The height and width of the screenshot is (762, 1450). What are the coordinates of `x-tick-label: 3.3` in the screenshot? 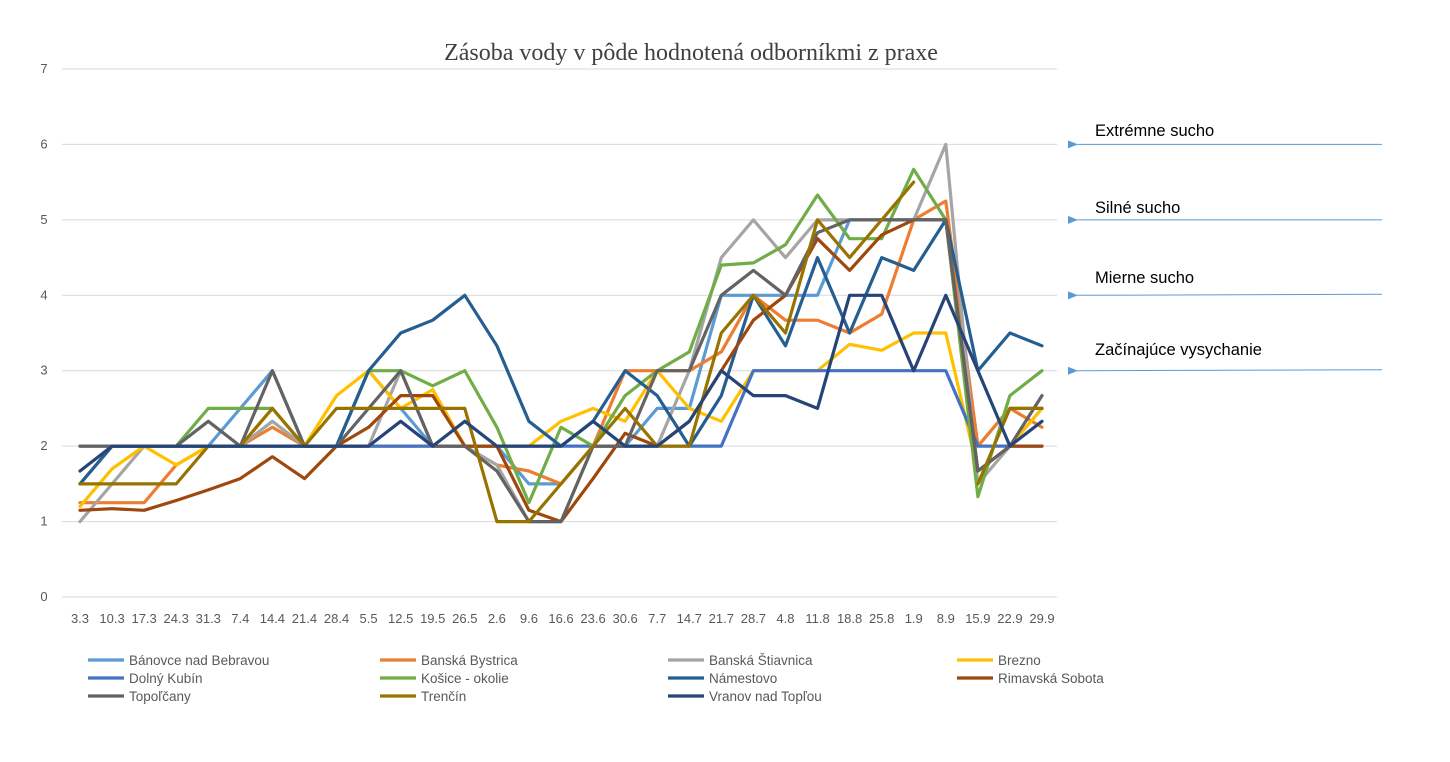 It's located at (80, 618).